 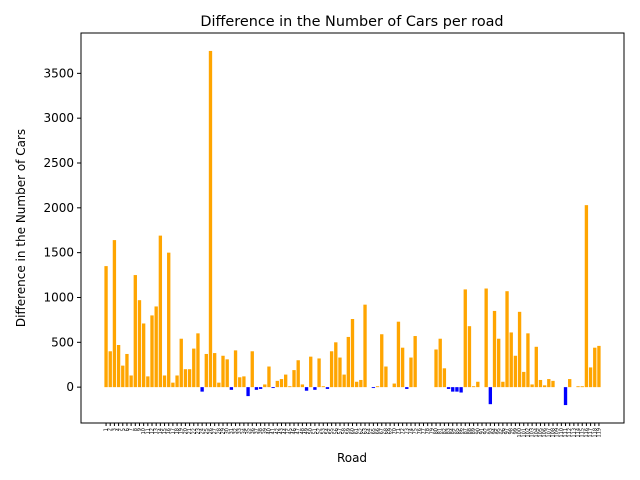 What do you see at coordinates (366, 431) in the screenshot?
I see `x-tick-label: 63` at bounding box center [366, 431].